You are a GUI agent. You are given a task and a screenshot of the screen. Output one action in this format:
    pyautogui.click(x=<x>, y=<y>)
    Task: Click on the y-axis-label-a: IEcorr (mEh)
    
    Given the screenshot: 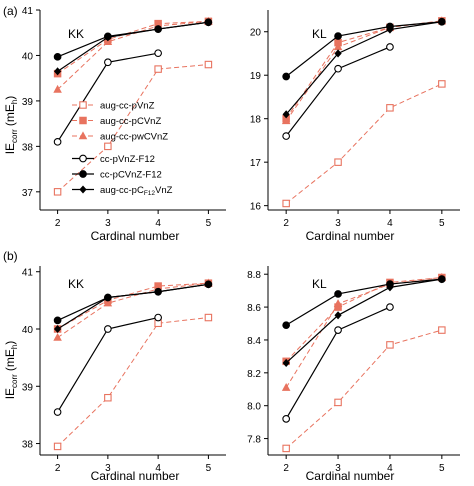 What is the action you would take?
    pyautogui.click(x=11, y=125)
    